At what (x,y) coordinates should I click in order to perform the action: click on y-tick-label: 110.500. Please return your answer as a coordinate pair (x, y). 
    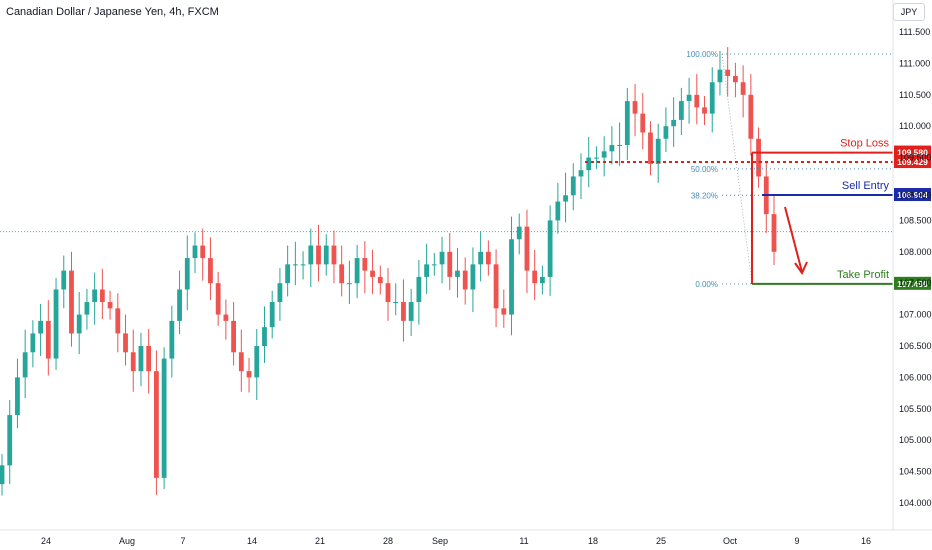
    Looking at the image, I should click on (915, 95).